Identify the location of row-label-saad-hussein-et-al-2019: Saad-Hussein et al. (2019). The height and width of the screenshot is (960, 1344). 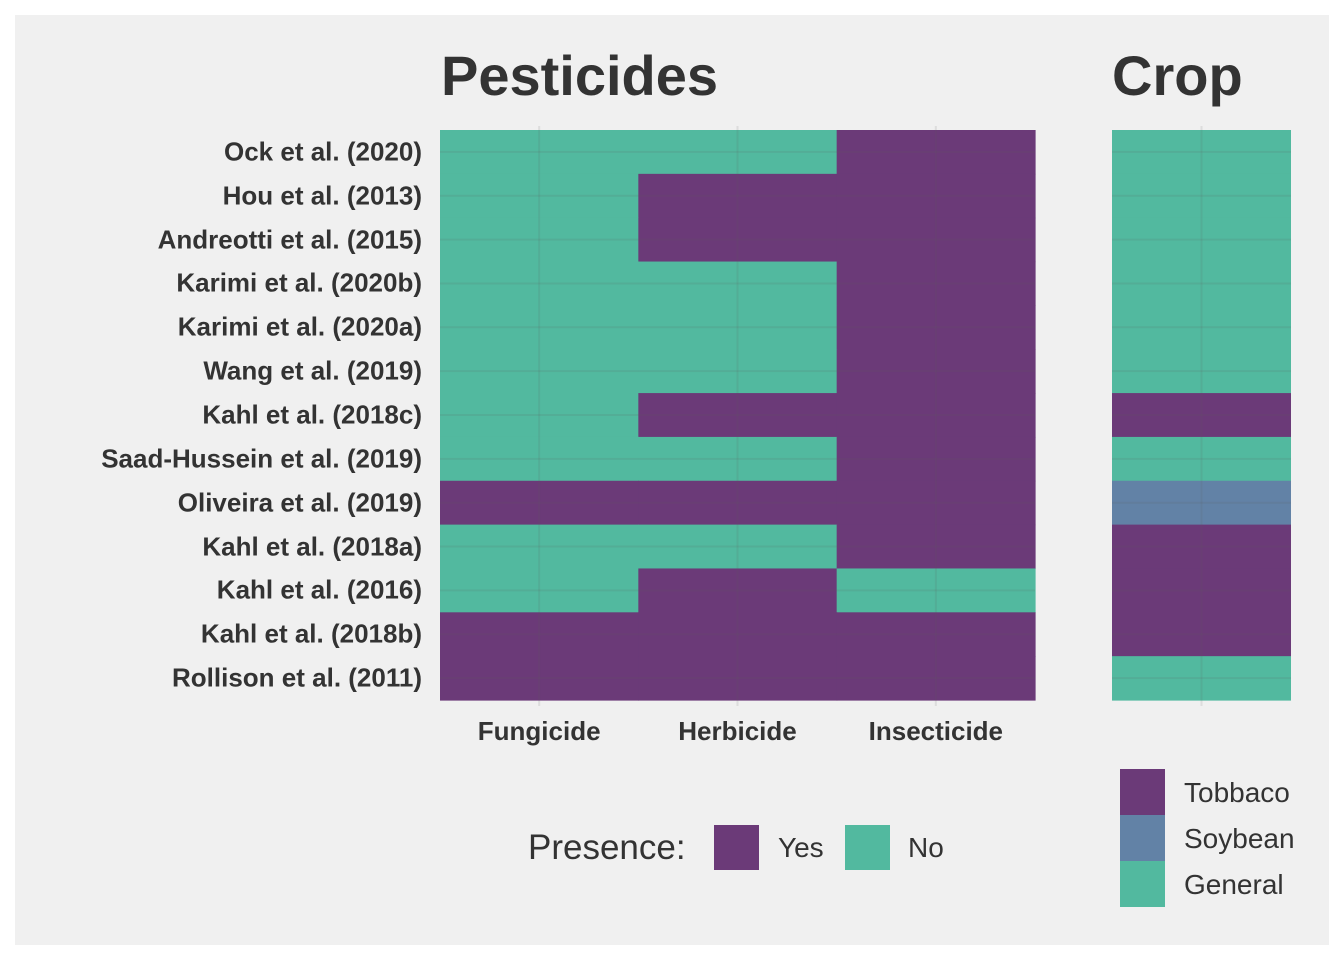
(261, 458).